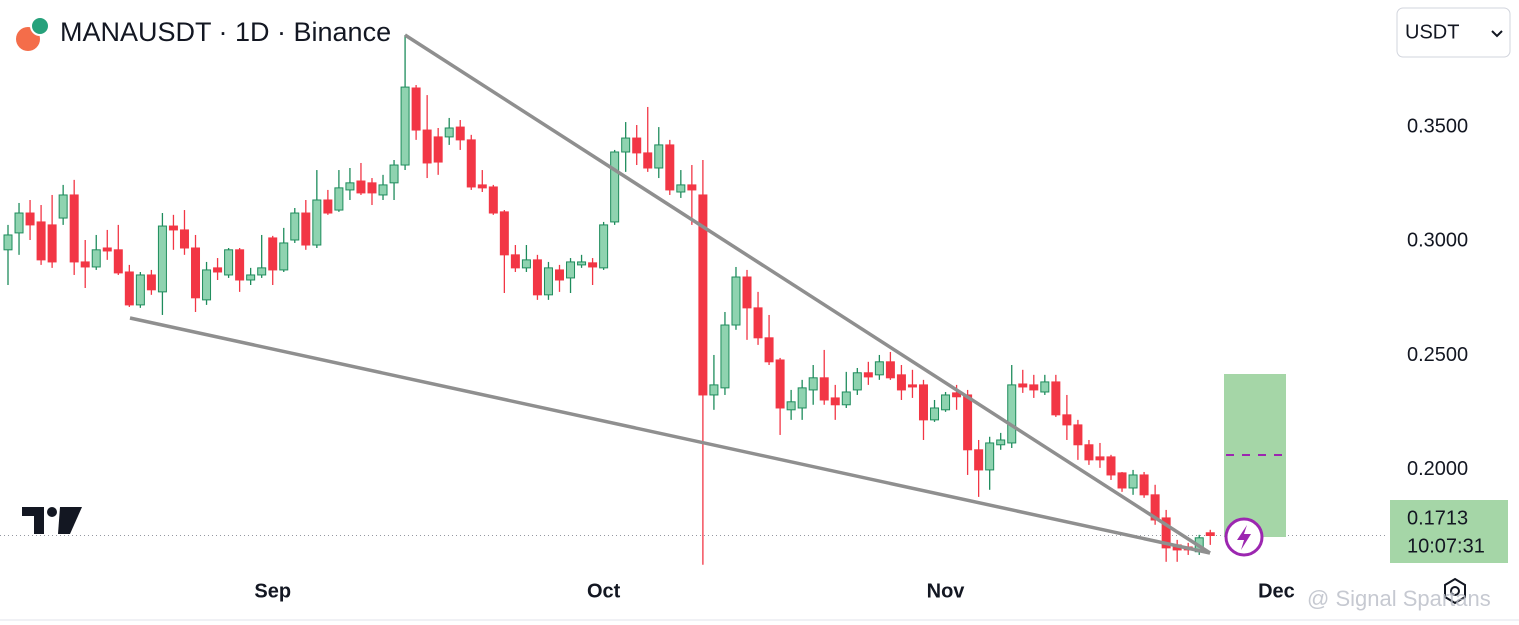 The image size is (1519, 625). I want to click on caret, so click(1497, 34).